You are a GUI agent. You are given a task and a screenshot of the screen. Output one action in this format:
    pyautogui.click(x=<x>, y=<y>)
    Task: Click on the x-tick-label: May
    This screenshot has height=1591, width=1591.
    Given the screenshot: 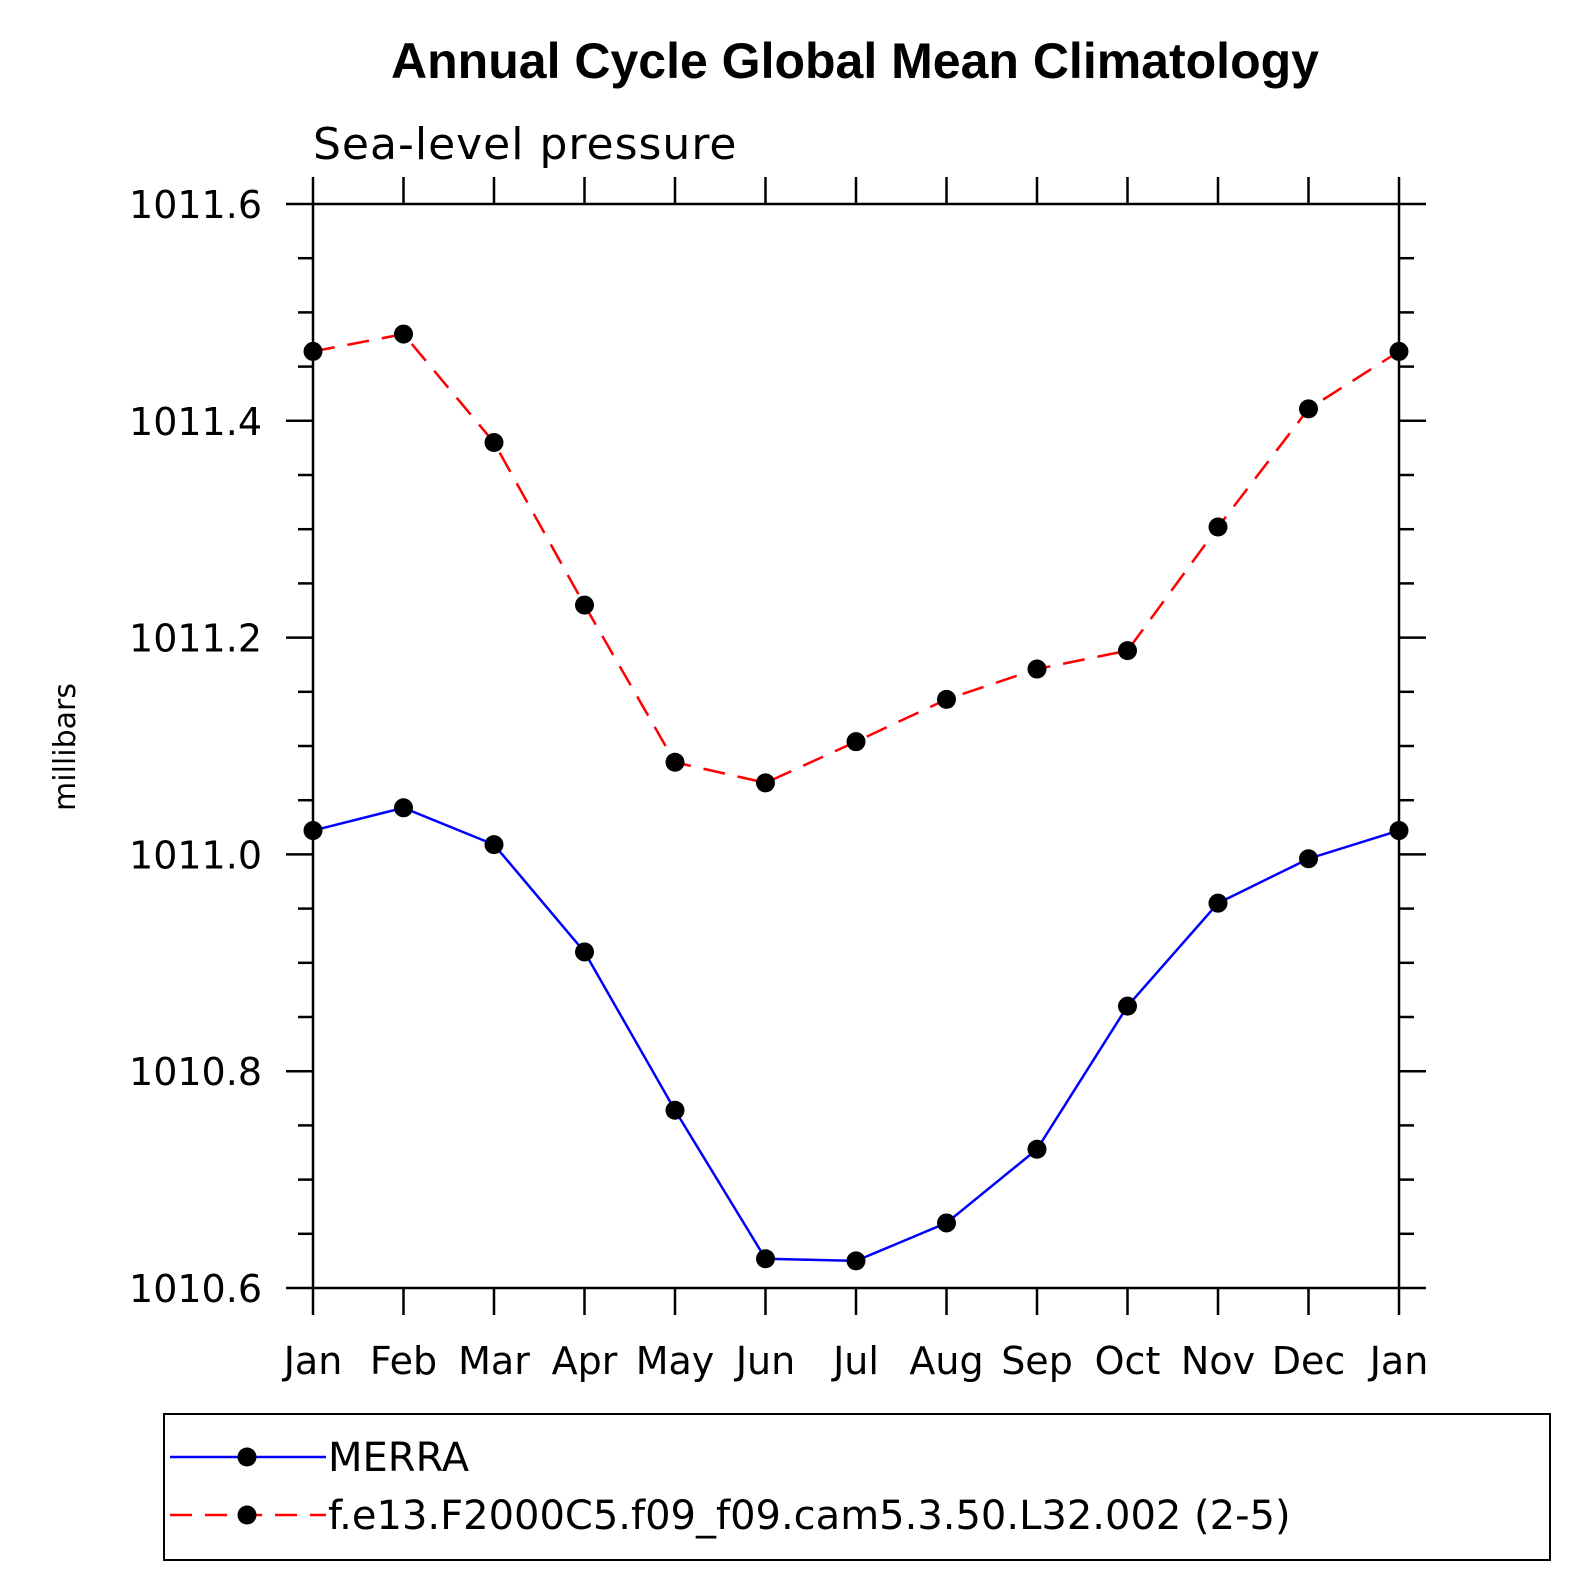 What is the action you would take?
    pyautogui.click(x=675, y=1361)
    